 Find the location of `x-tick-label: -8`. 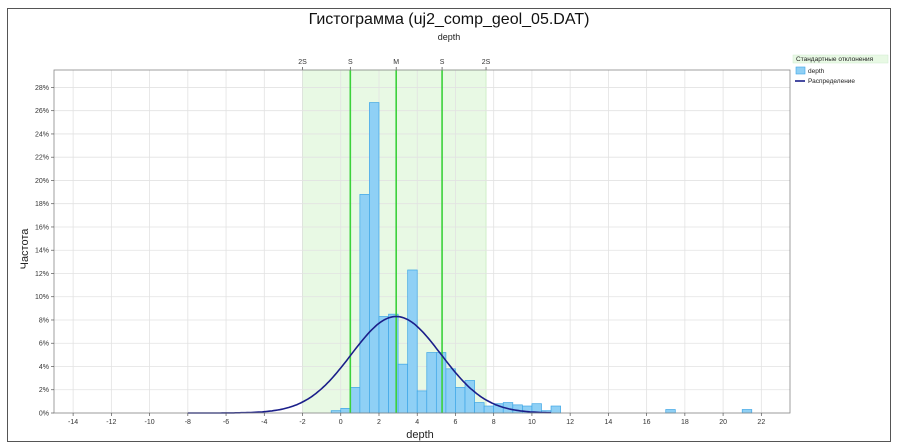

x-tick-label: -8 is located at coordinates (188, 422).